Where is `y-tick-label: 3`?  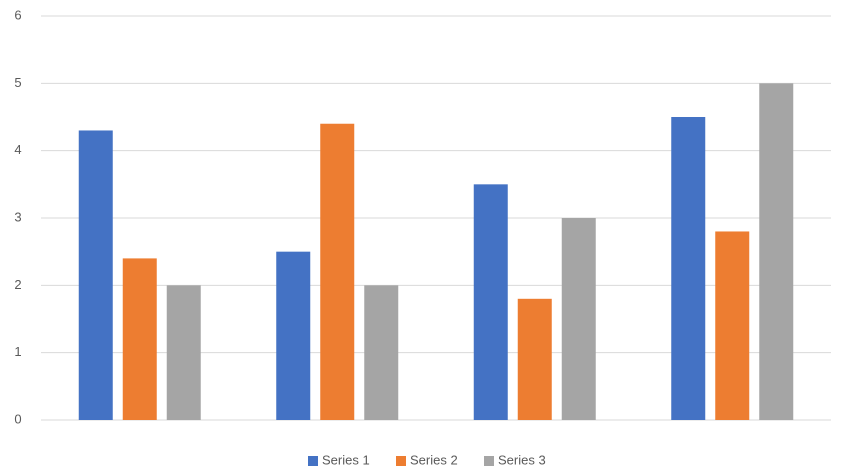
y-tick-label: 3 is located at coordinates (17, 216).